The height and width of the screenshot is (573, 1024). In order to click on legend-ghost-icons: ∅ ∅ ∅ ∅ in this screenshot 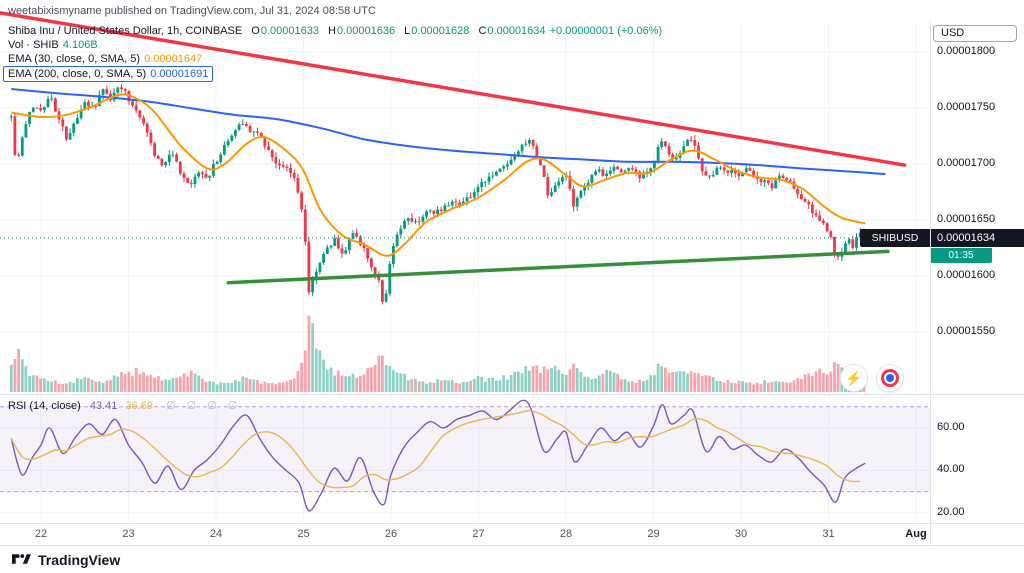, I will do `click(204, 406)`.